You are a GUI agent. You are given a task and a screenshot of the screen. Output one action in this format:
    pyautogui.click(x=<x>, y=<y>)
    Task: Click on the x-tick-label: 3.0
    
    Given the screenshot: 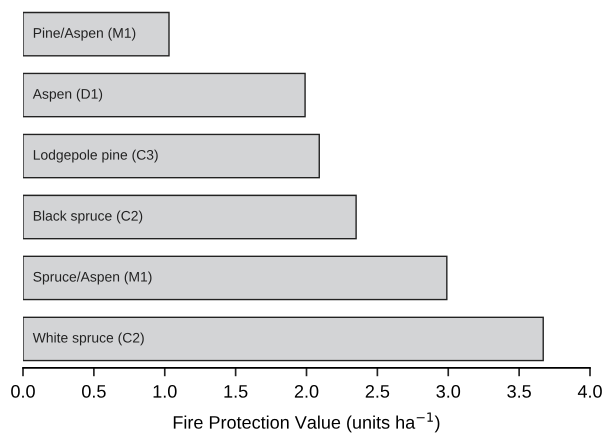 What is the action you would take?
    pyautogui.click(x=448, y=391)
    